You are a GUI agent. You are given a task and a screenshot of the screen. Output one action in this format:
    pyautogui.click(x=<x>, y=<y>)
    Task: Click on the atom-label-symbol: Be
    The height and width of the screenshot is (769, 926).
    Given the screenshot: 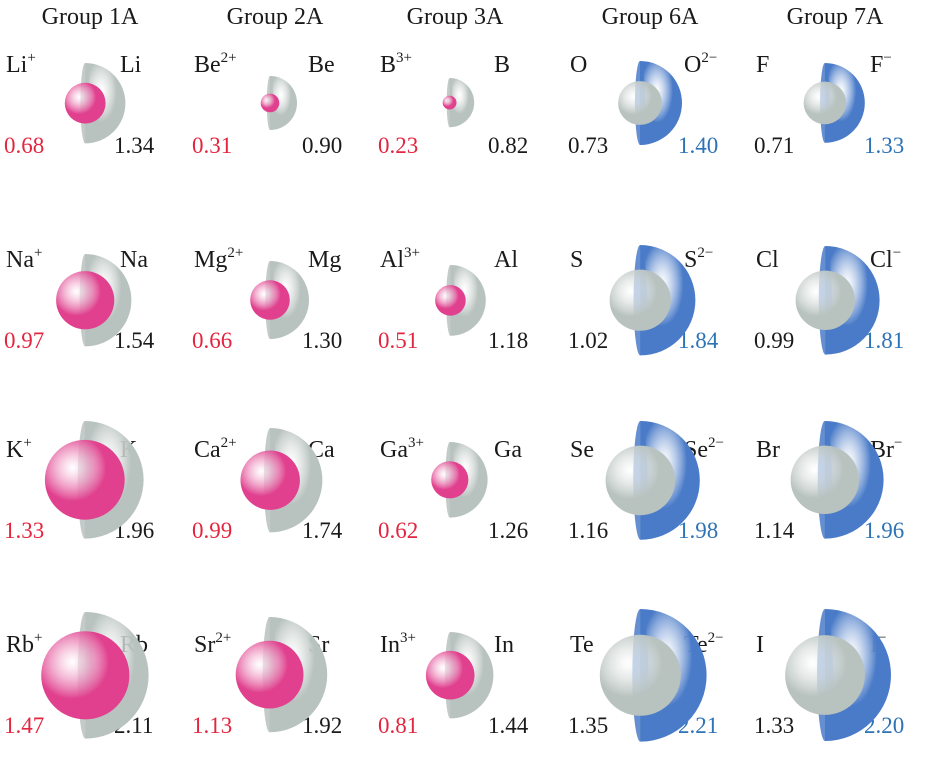 What is the action you would take?
    pyautogui.click(x=321, y=65)
    